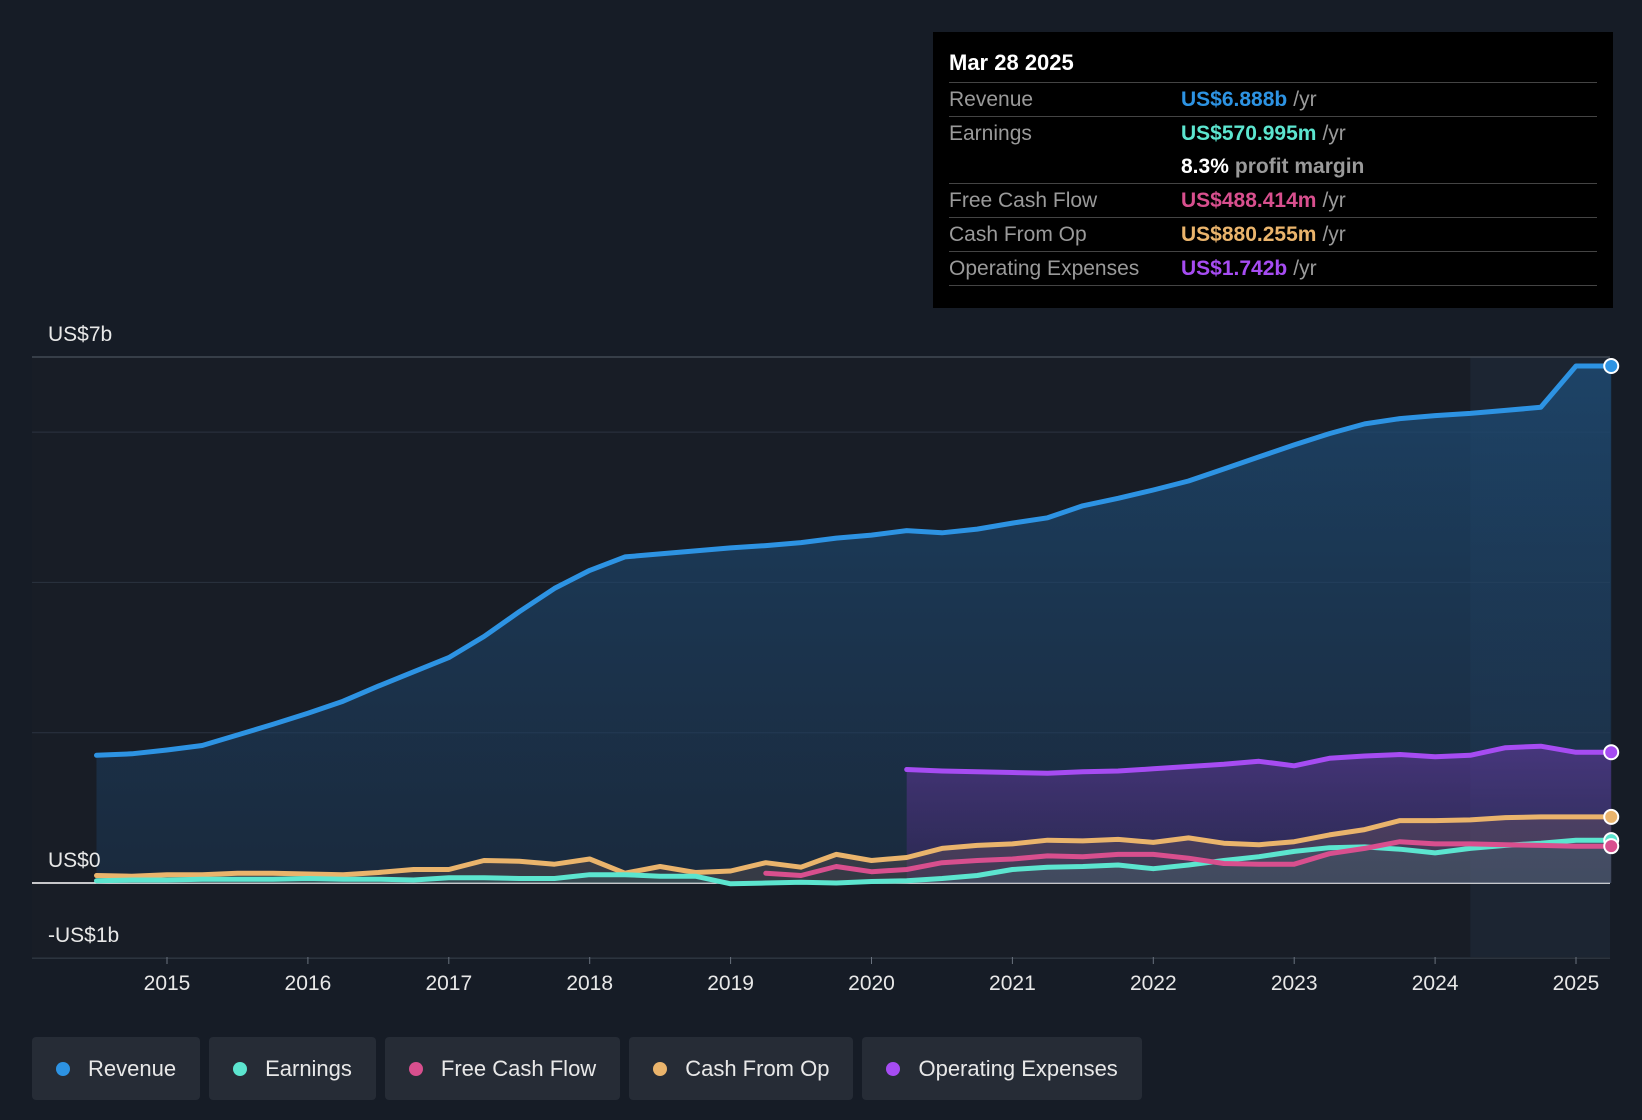 The width and height of the screenshot is (1642, 1120). I want to click on x-tick-label: 2018, so click(589, 983).